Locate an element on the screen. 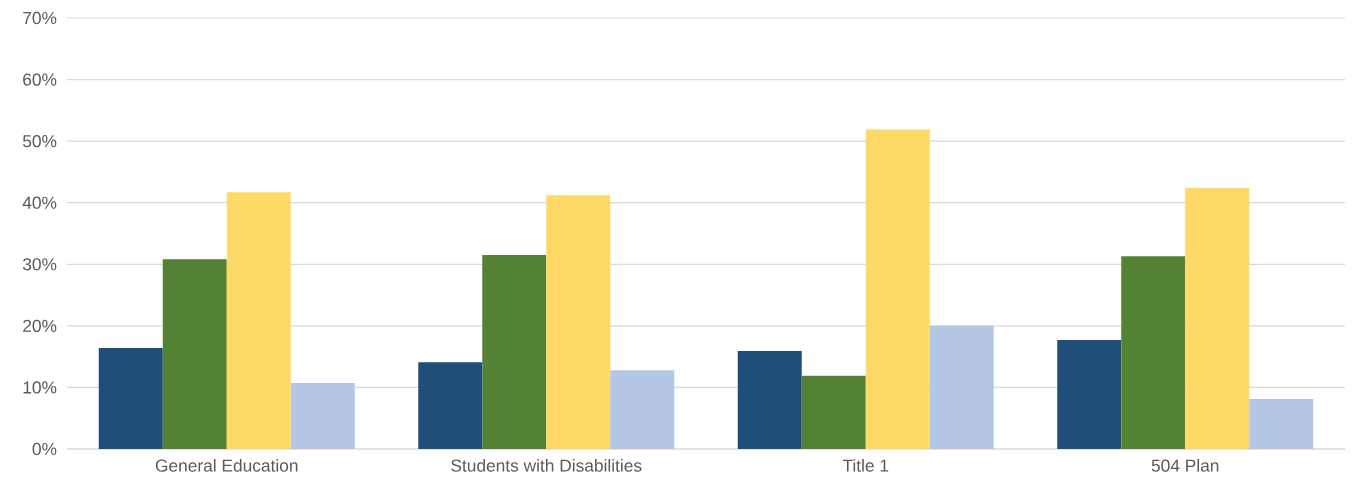 This screenshot has width=1357, height=495. y-tick-label: 30% is located at coordinates (39, 264).